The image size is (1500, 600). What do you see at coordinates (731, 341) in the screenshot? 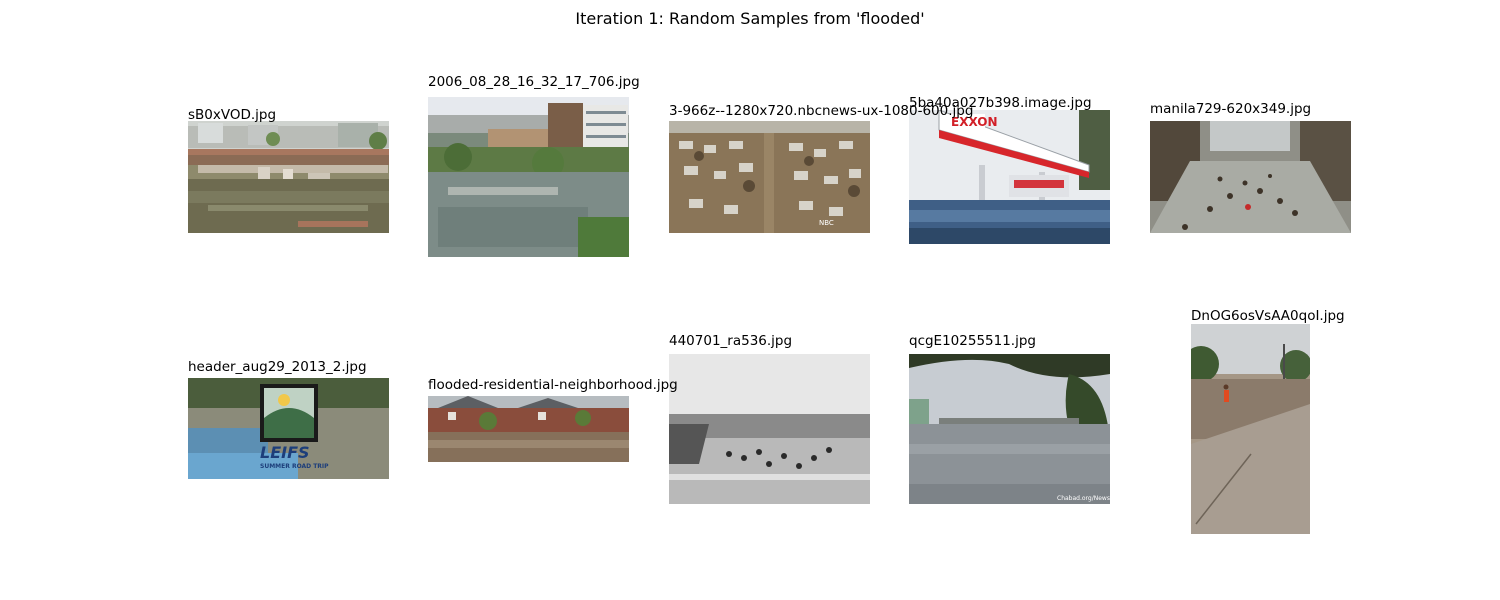
I see `sample-title: 440701_ra536.jpg` at bounding box center [731, 341].